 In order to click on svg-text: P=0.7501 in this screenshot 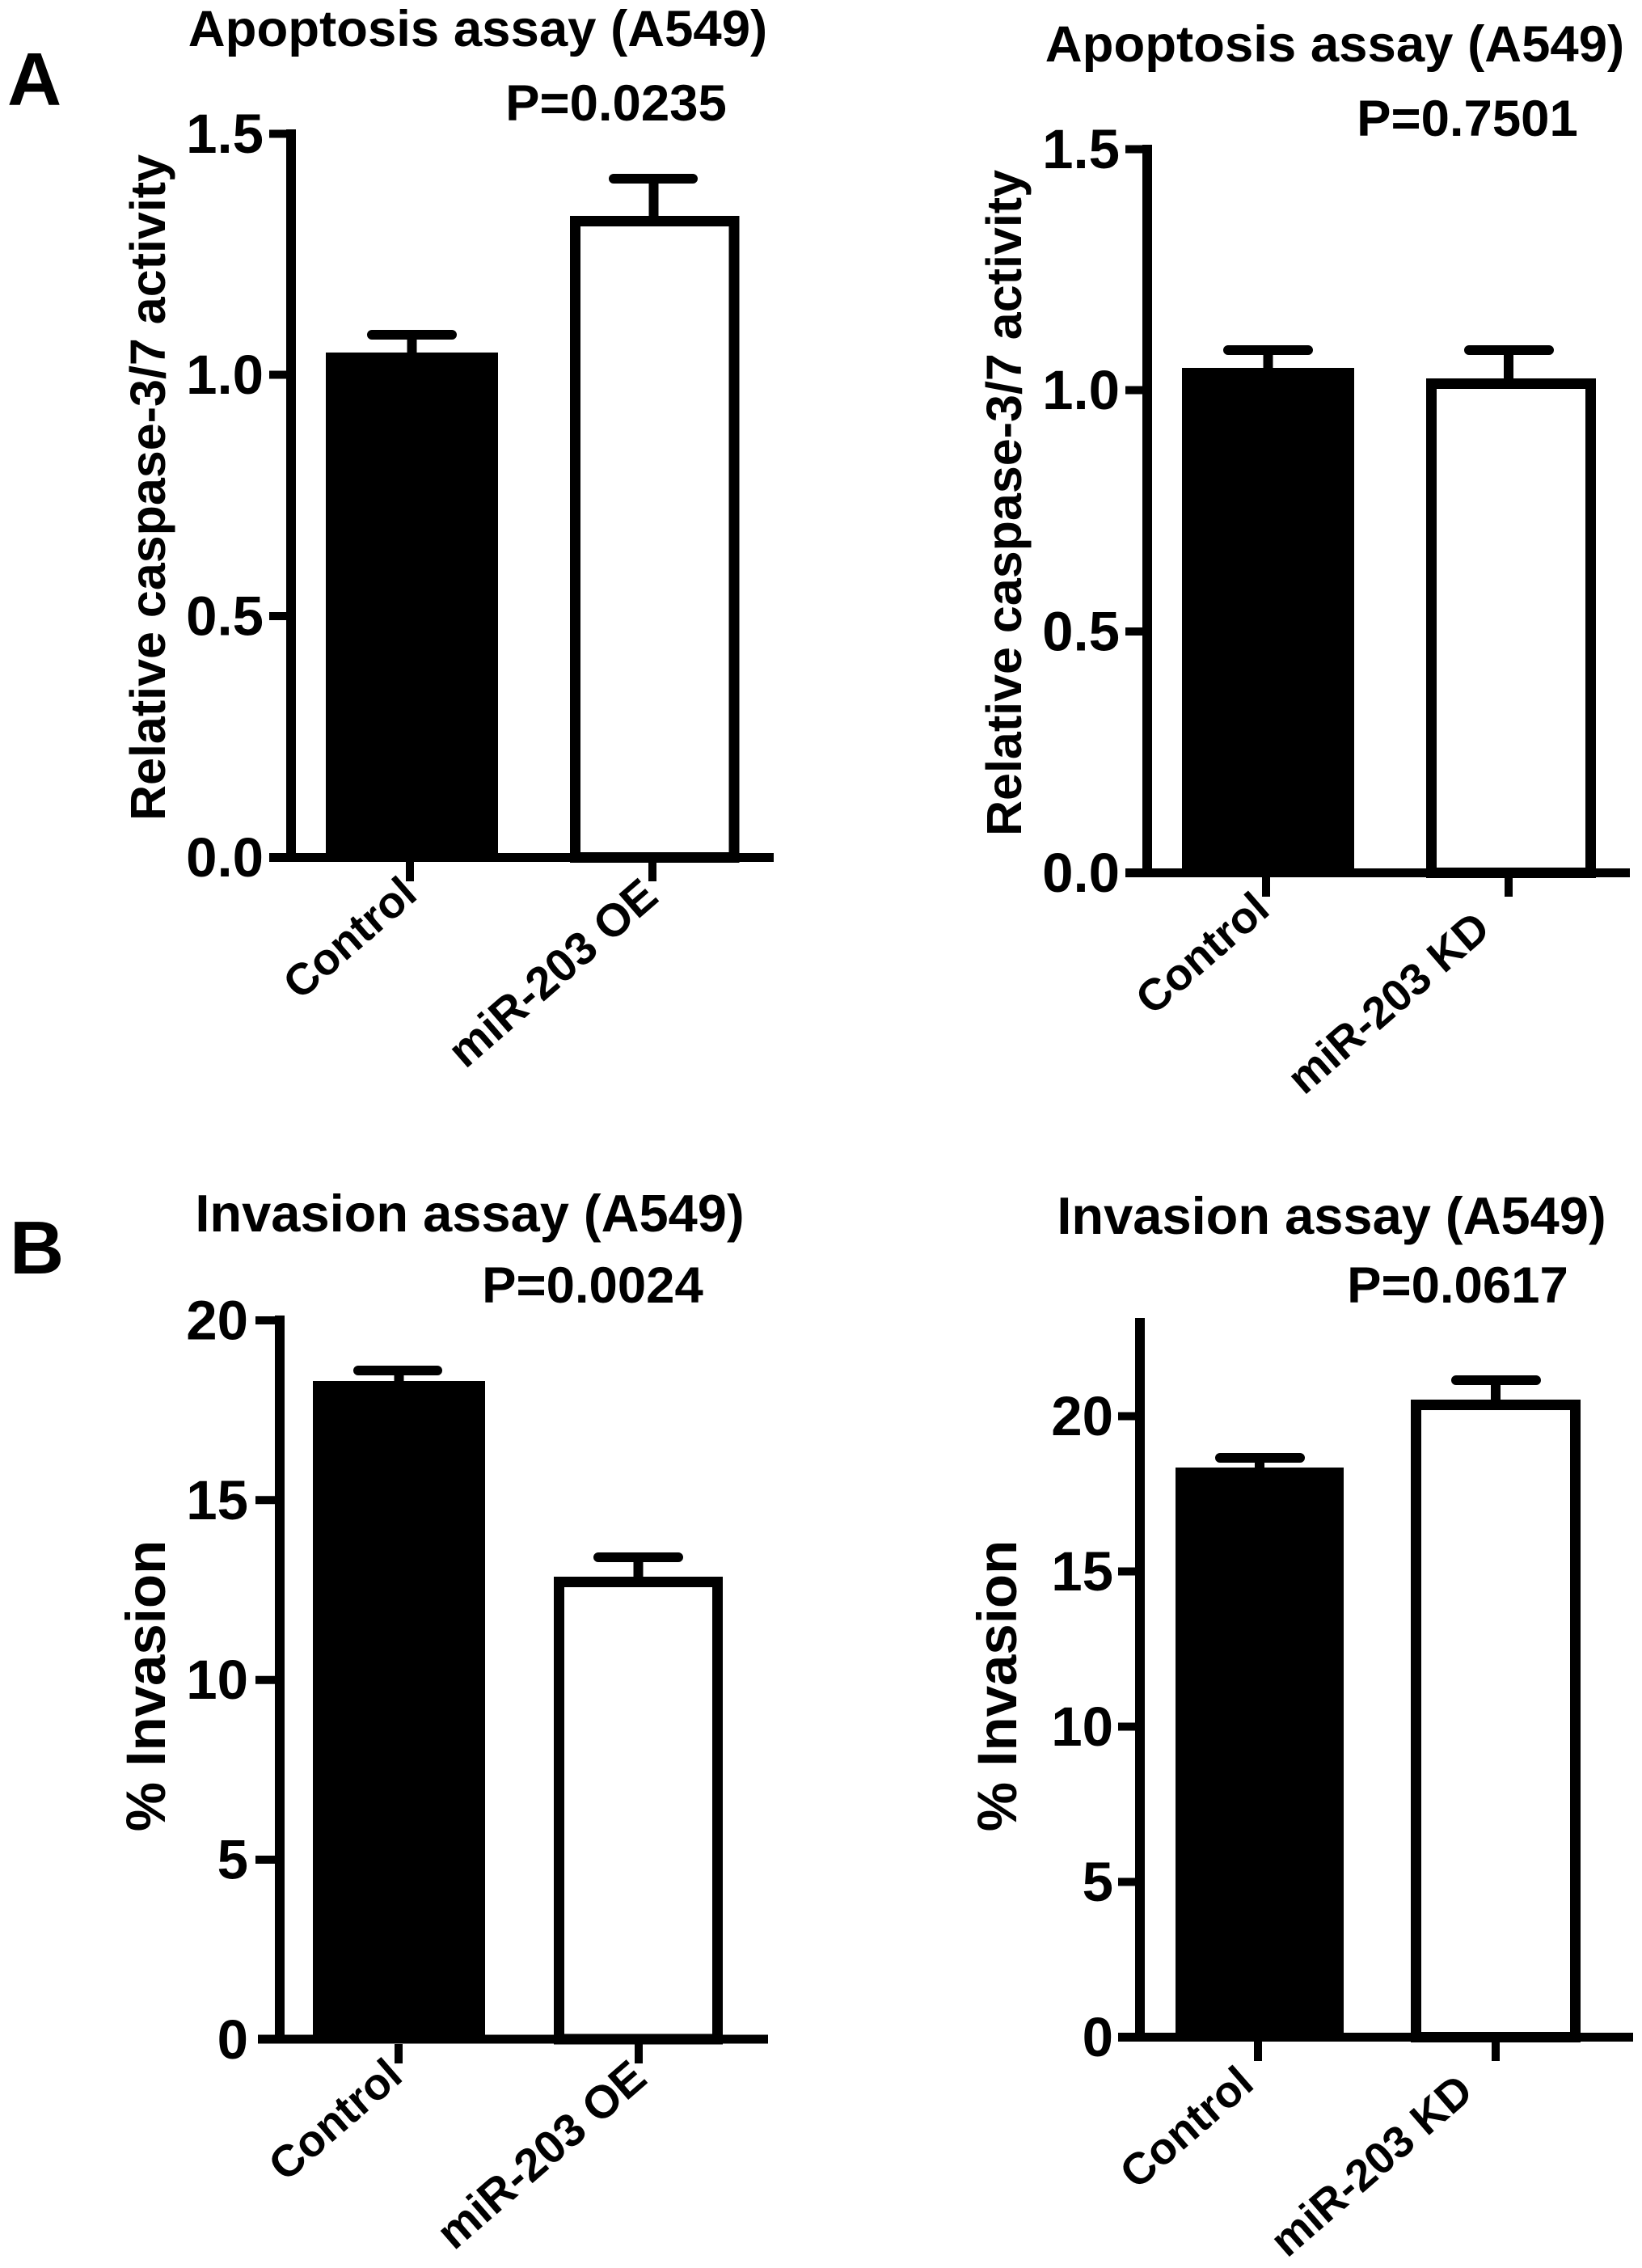, I will do `click(1467, 119)`.